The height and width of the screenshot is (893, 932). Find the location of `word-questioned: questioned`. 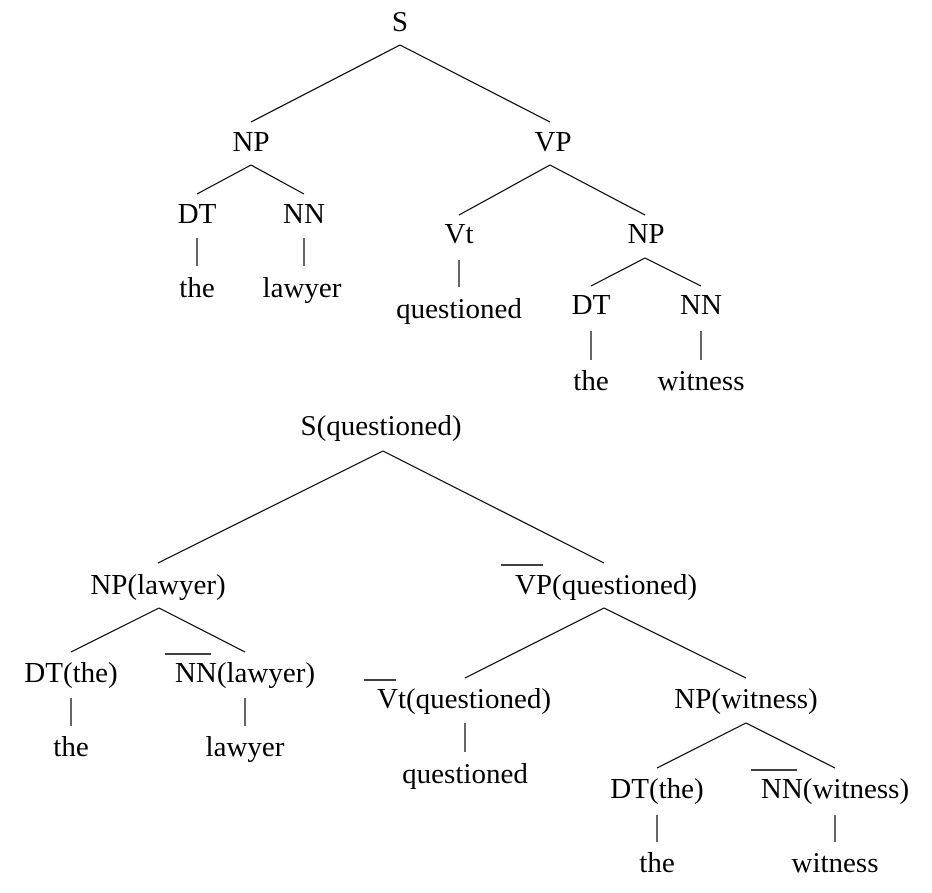

word-questioned: questioned is located at coordinates (459, 309).